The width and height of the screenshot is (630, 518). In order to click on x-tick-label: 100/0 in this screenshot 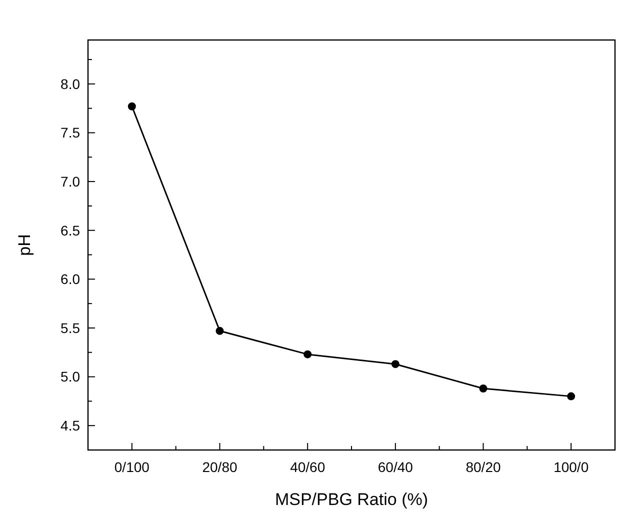, I will do `click(571, 467)`.